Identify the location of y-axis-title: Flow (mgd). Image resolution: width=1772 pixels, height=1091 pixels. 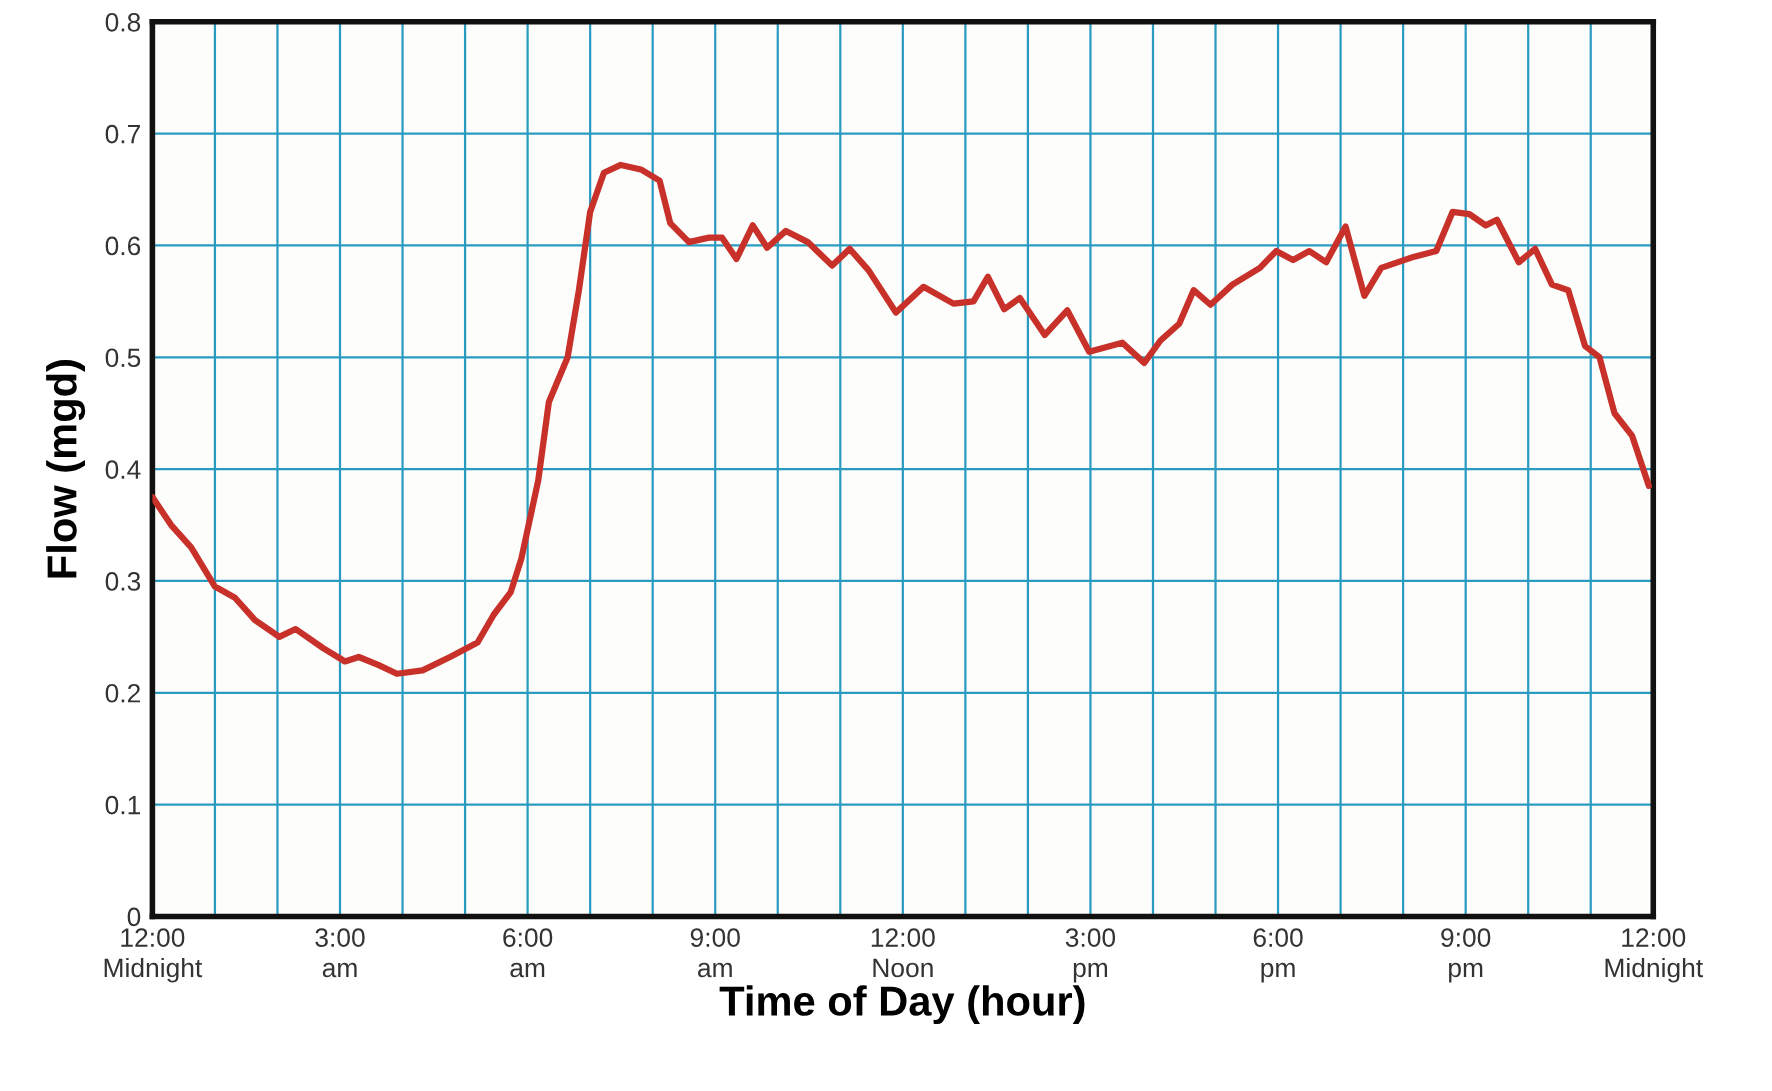
(66, 469).